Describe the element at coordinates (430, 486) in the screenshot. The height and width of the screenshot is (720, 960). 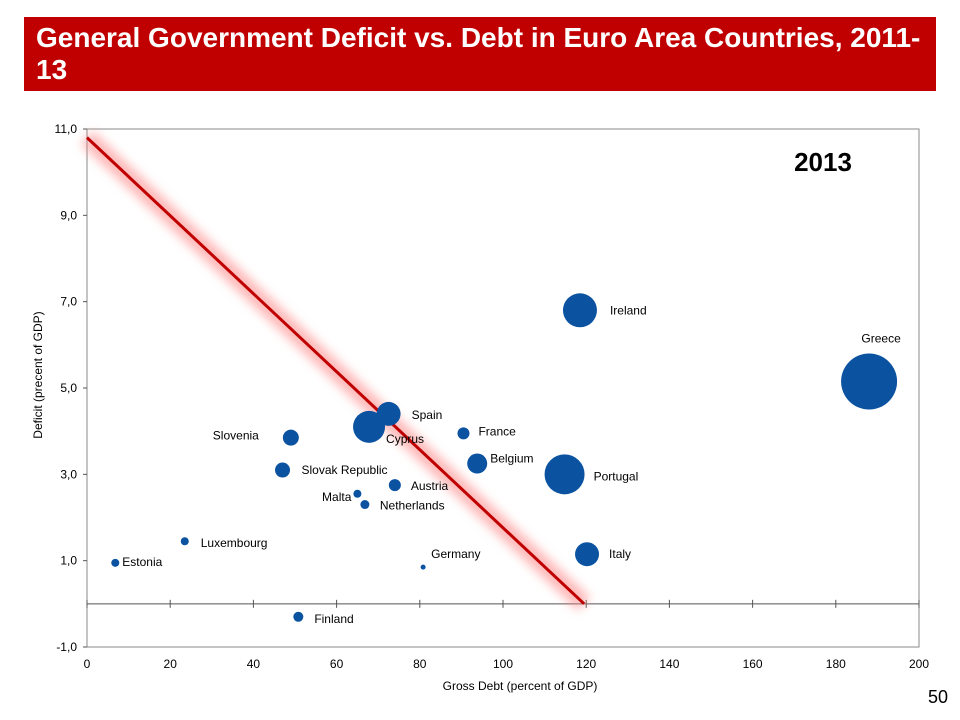
I see `point-label: Austria` at that location.